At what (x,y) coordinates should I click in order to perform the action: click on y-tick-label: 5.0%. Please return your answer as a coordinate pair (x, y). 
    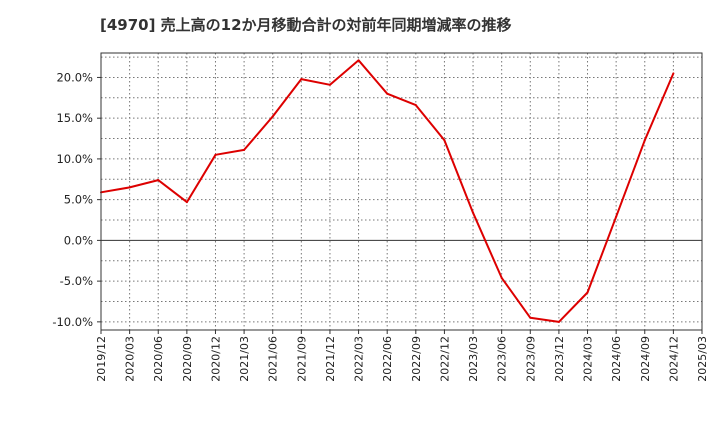
    Looking at the image, I should click on (78, 200).